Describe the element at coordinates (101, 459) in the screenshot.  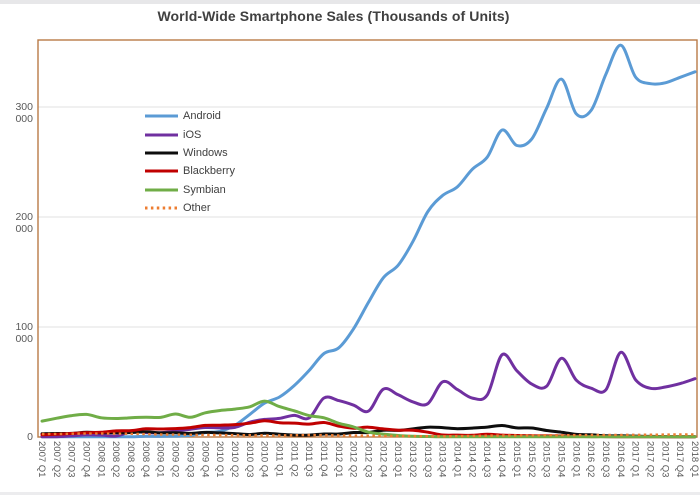
I see `x-tick-label: 2008 Q1` at that location.